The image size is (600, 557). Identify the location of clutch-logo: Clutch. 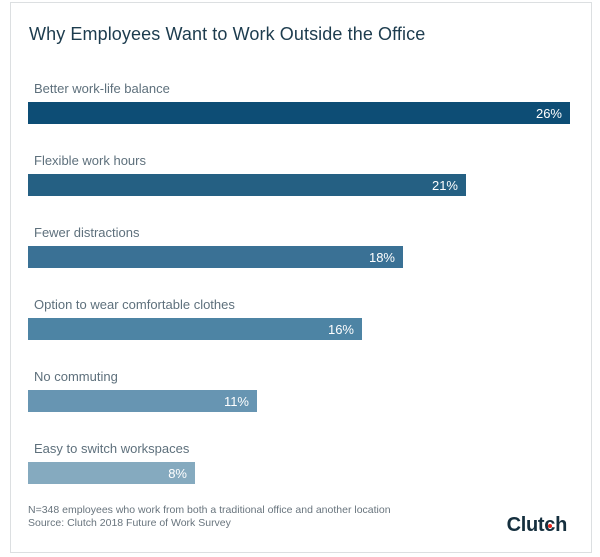
(537, 525).